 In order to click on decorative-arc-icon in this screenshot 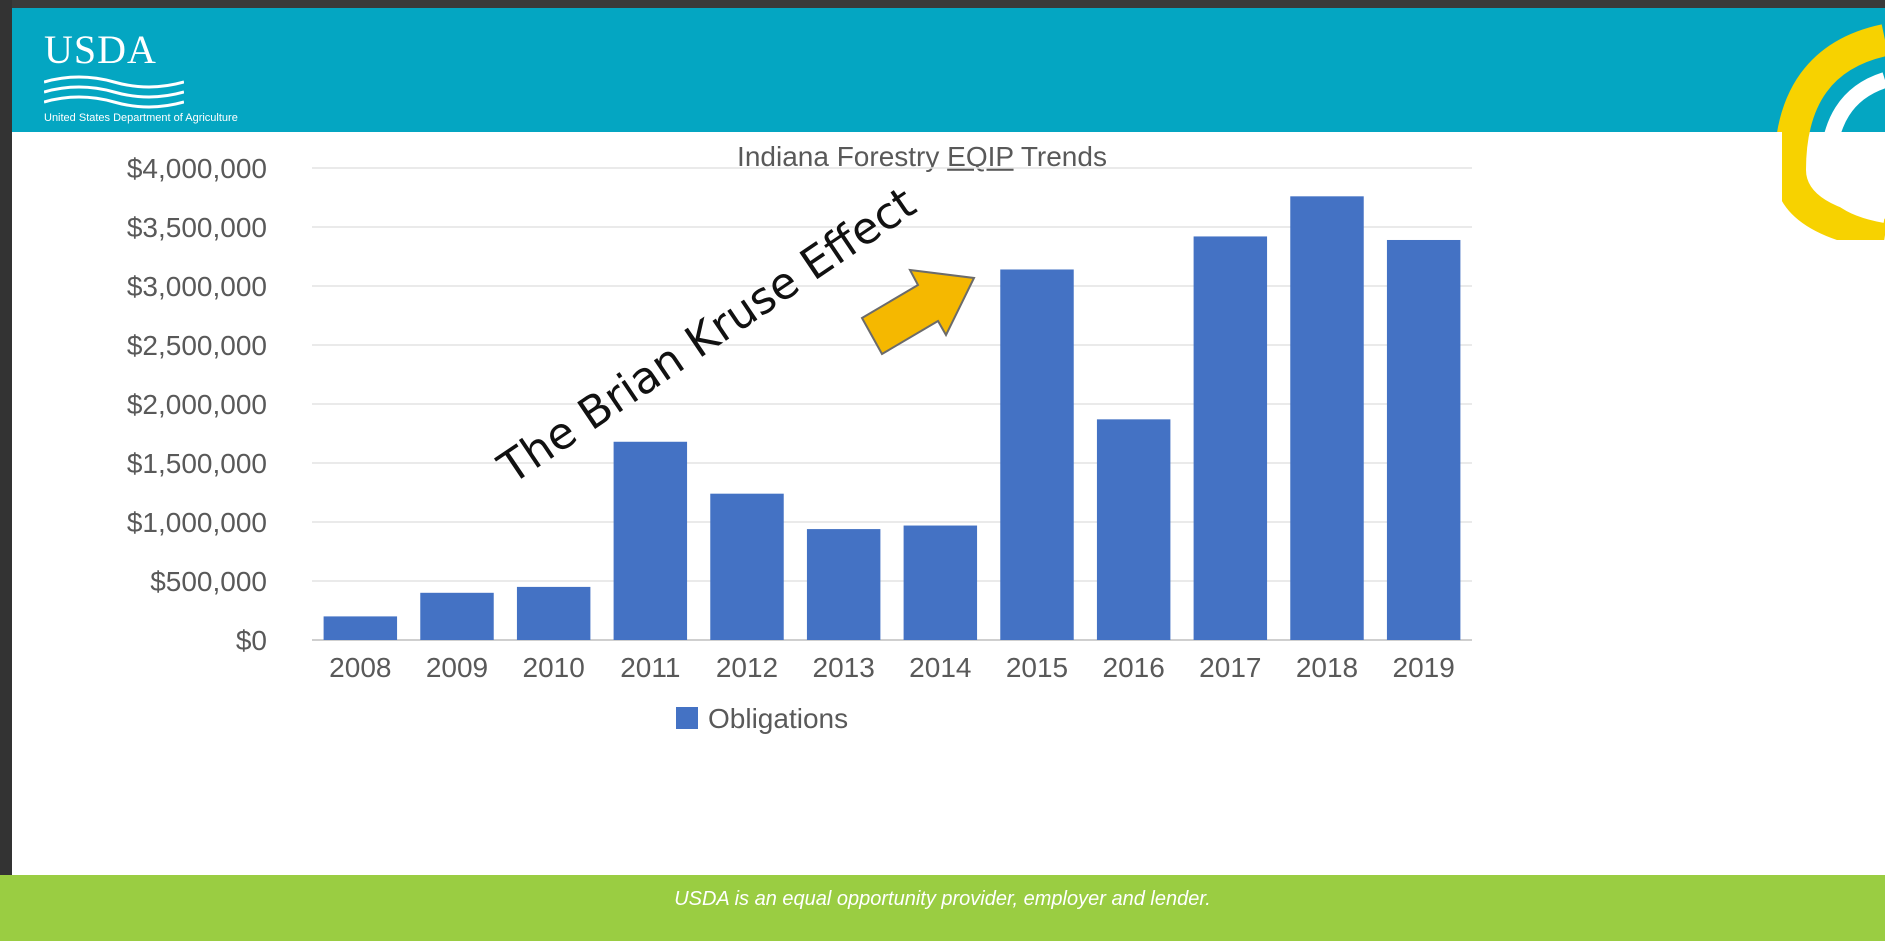, I will do `click(1829, 132)`.